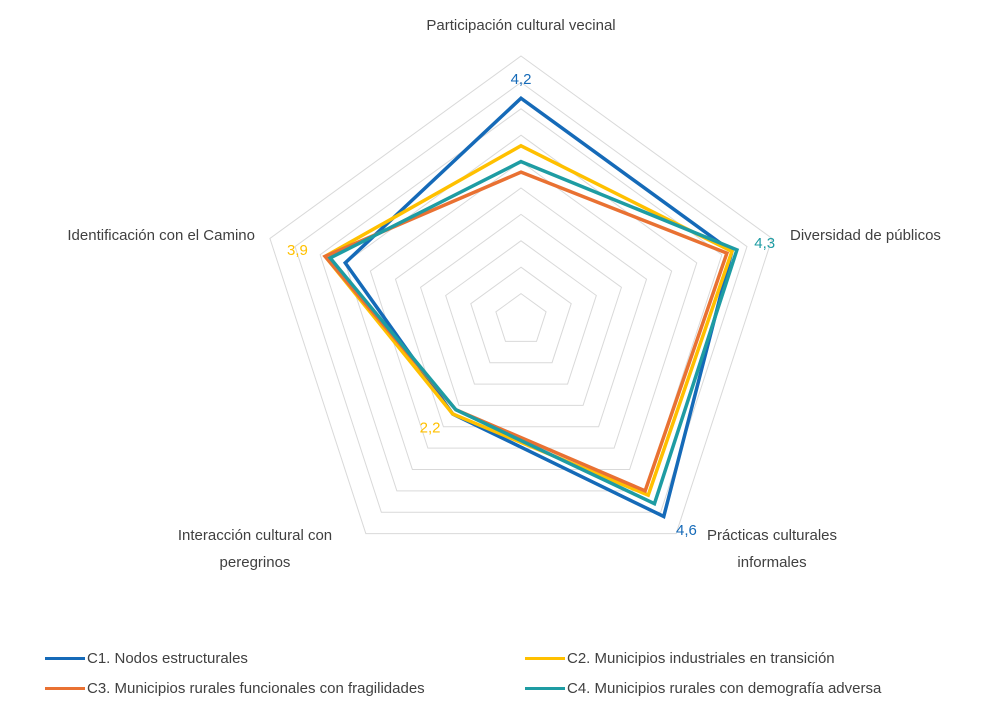 The image size is (984, 707). I want to click on axis-label: Interacción cultural con peregrinos, so click(255, 549).